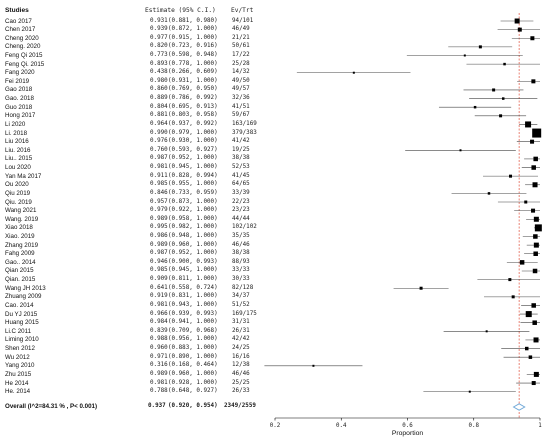  What do you see at coordinates (22, 38) in the screenshot?
I see `study-name: Cheng 2020` at bounding box center [22, 38].